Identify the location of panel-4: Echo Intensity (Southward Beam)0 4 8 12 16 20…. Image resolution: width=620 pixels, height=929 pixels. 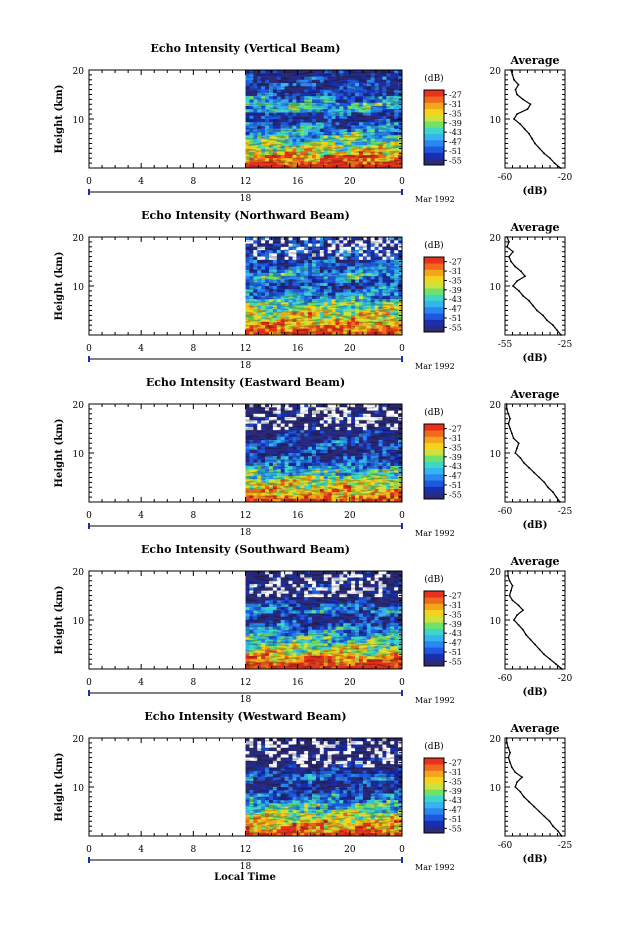
(313, 624).